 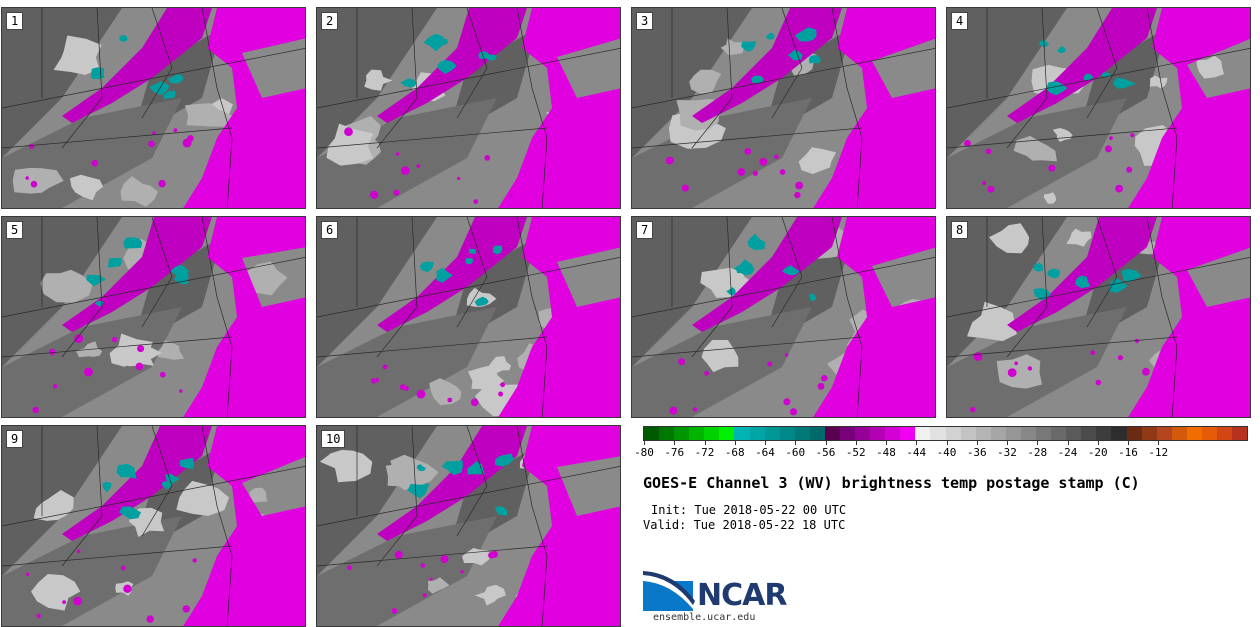 What do you see at coordinates (15, 21) in the screenshot?
I see `panel-number-label: 1` at bounding box center [15, 21].